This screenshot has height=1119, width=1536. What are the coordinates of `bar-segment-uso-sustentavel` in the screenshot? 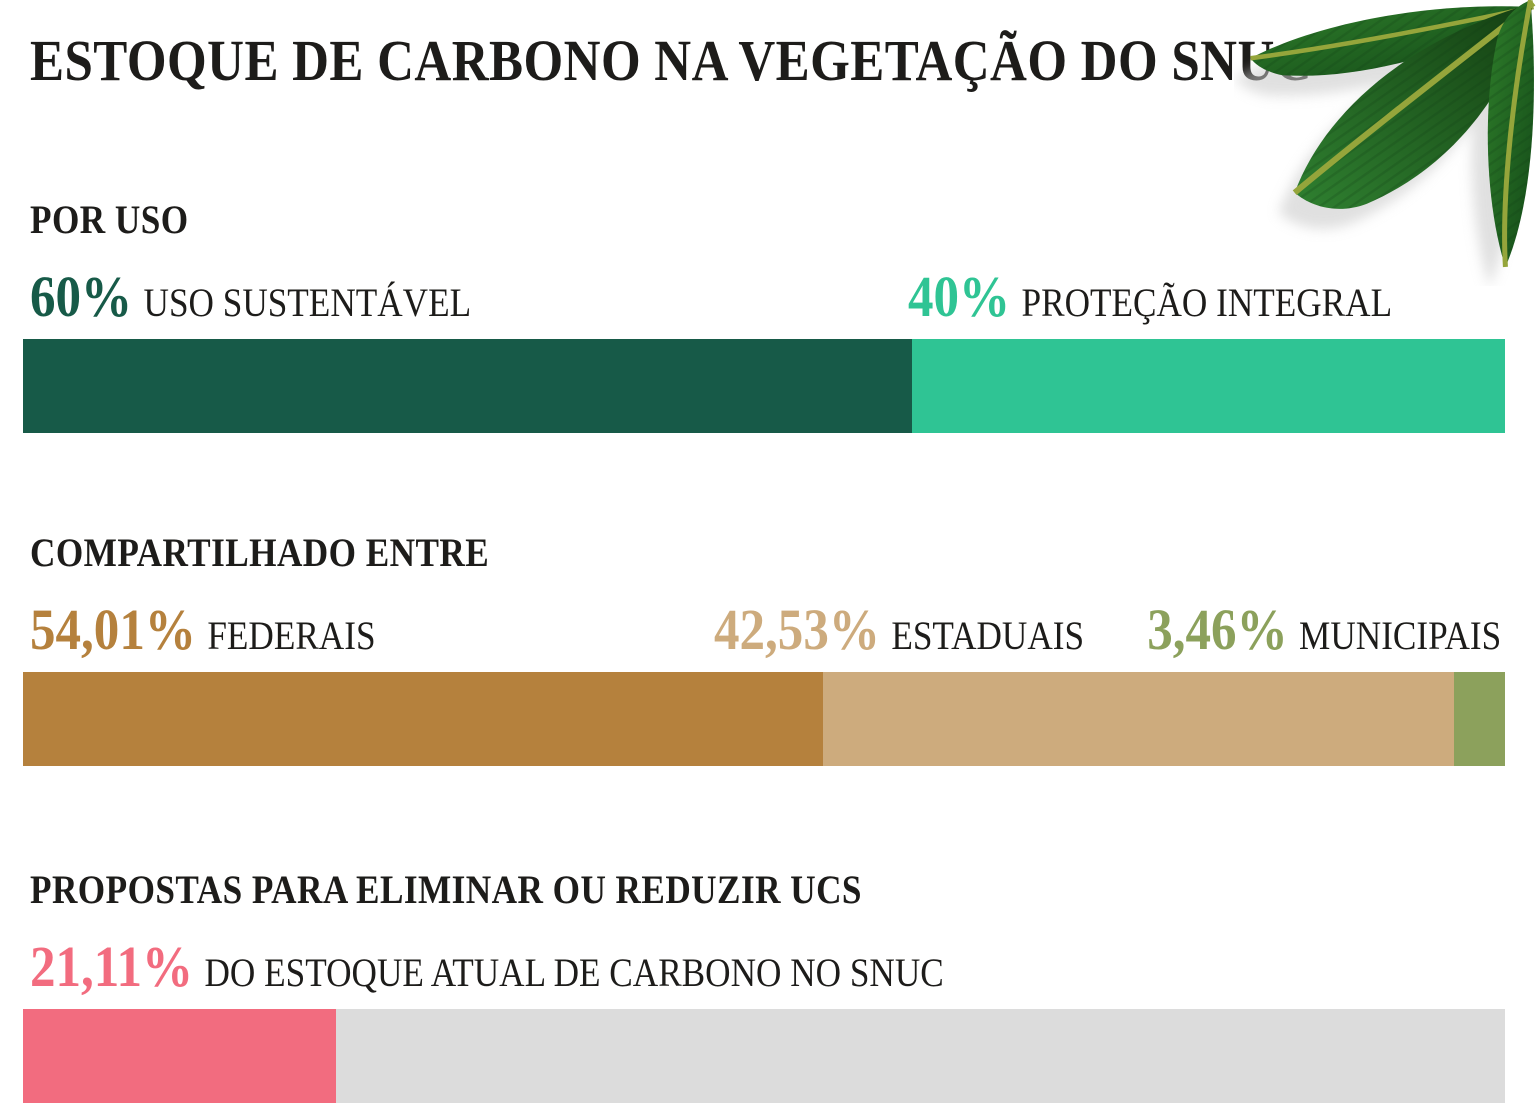 It's located at (468, 386).